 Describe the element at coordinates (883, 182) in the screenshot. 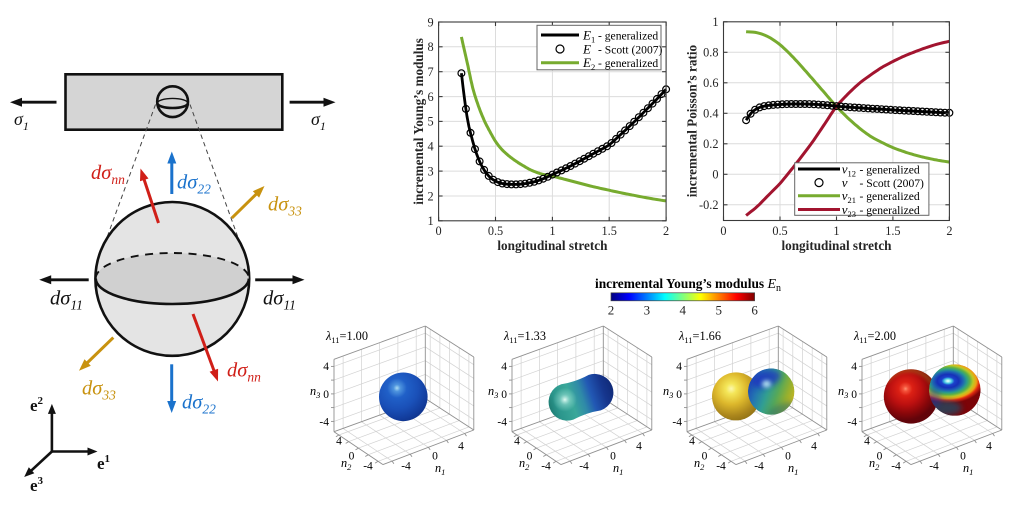

I see `svg-text: ν- Scott (2007)` at that location.